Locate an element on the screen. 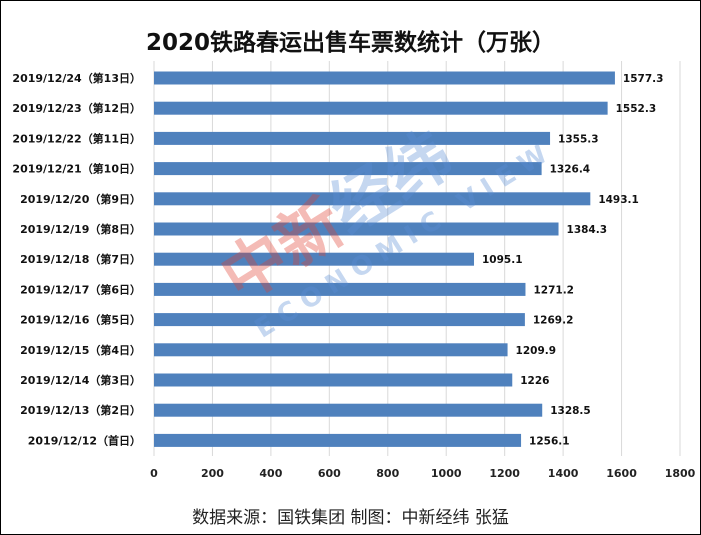 The width and height of the screenshot is (701, 535). x-tick-label: 0 is located at coordinates (154, 473).